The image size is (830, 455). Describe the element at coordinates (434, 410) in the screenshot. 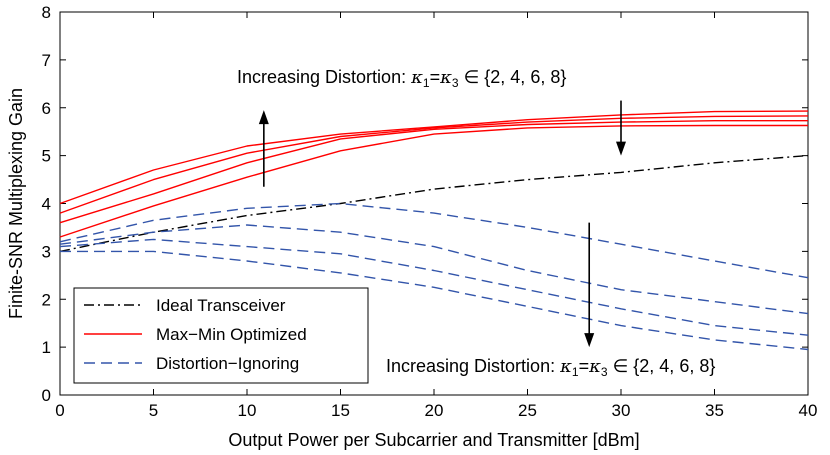

I see `x-tick-label: 20` at that location.